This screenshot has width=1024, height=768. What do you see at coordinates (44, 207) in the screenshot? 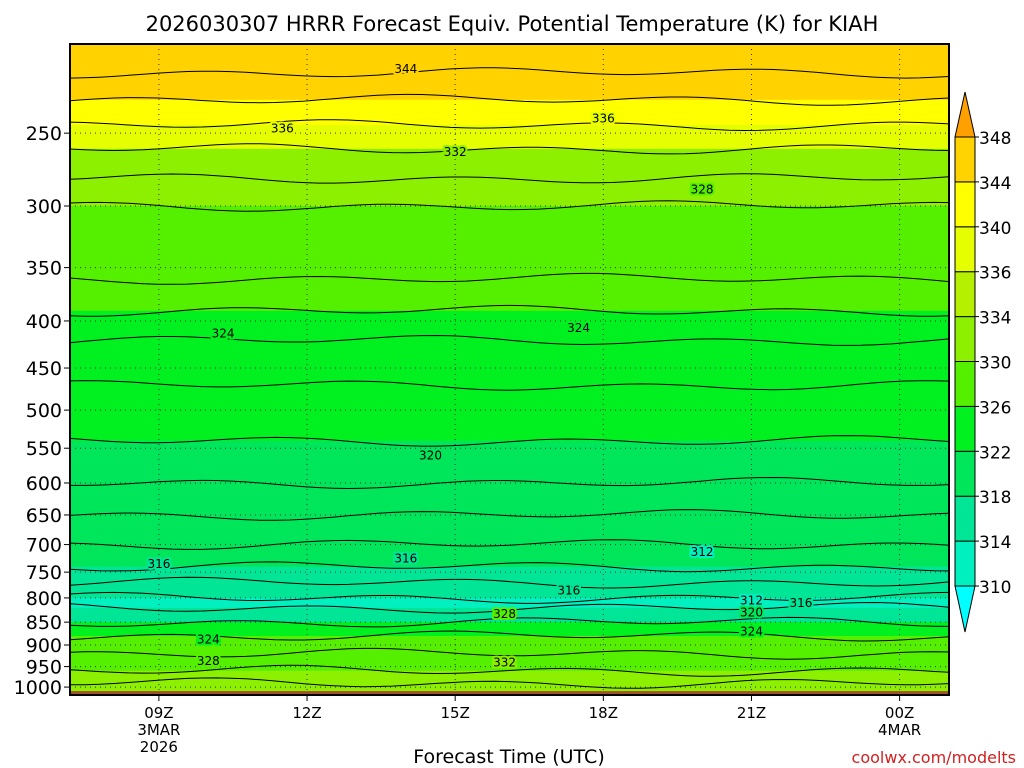
I see `y-tick-label: 300` at bounding box center [44, 207].